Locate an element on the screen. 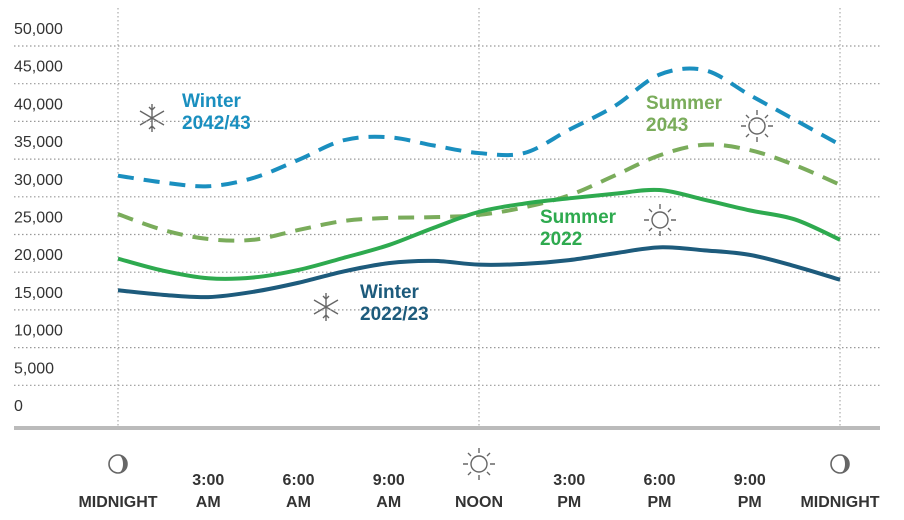  y-tick-label: 35,000 is located at coordinates (38, 142).